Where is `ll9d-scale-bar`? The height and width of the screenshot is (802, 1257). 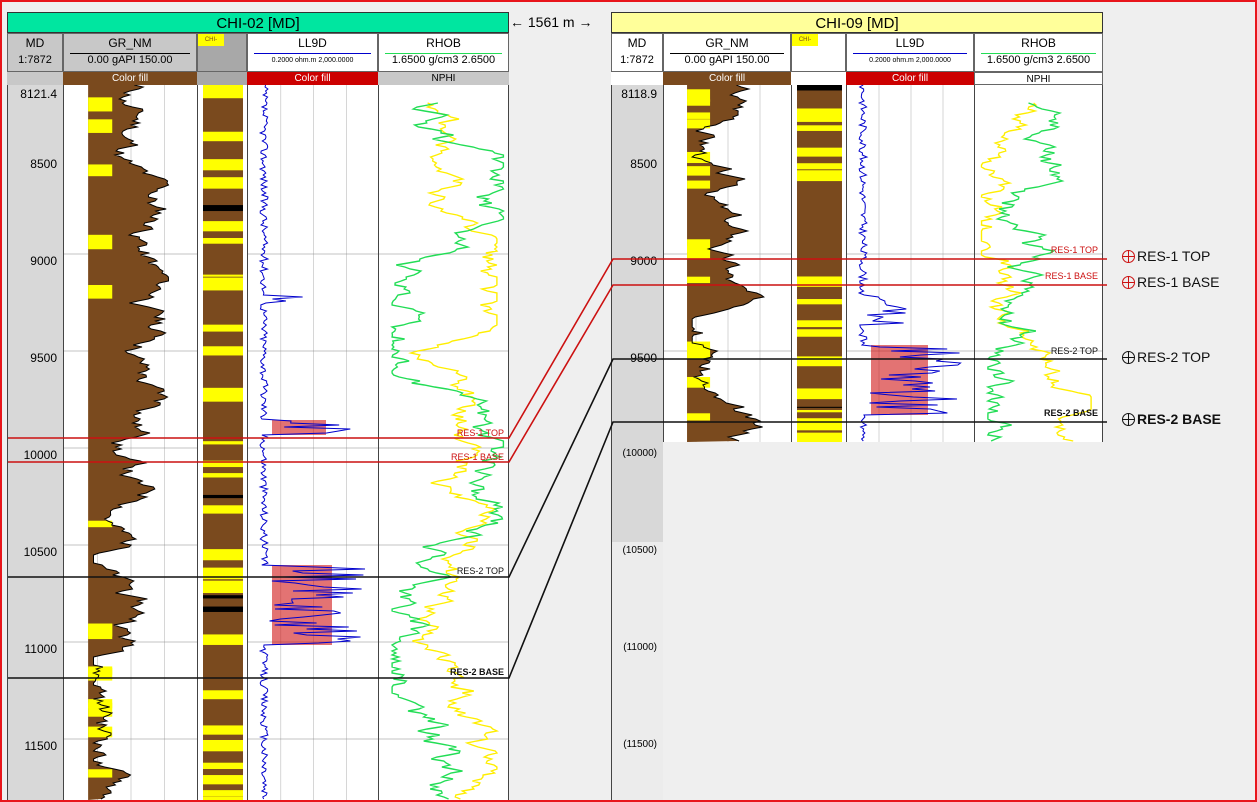
ll9d-scale-bar is located at coordinates (910, 51).